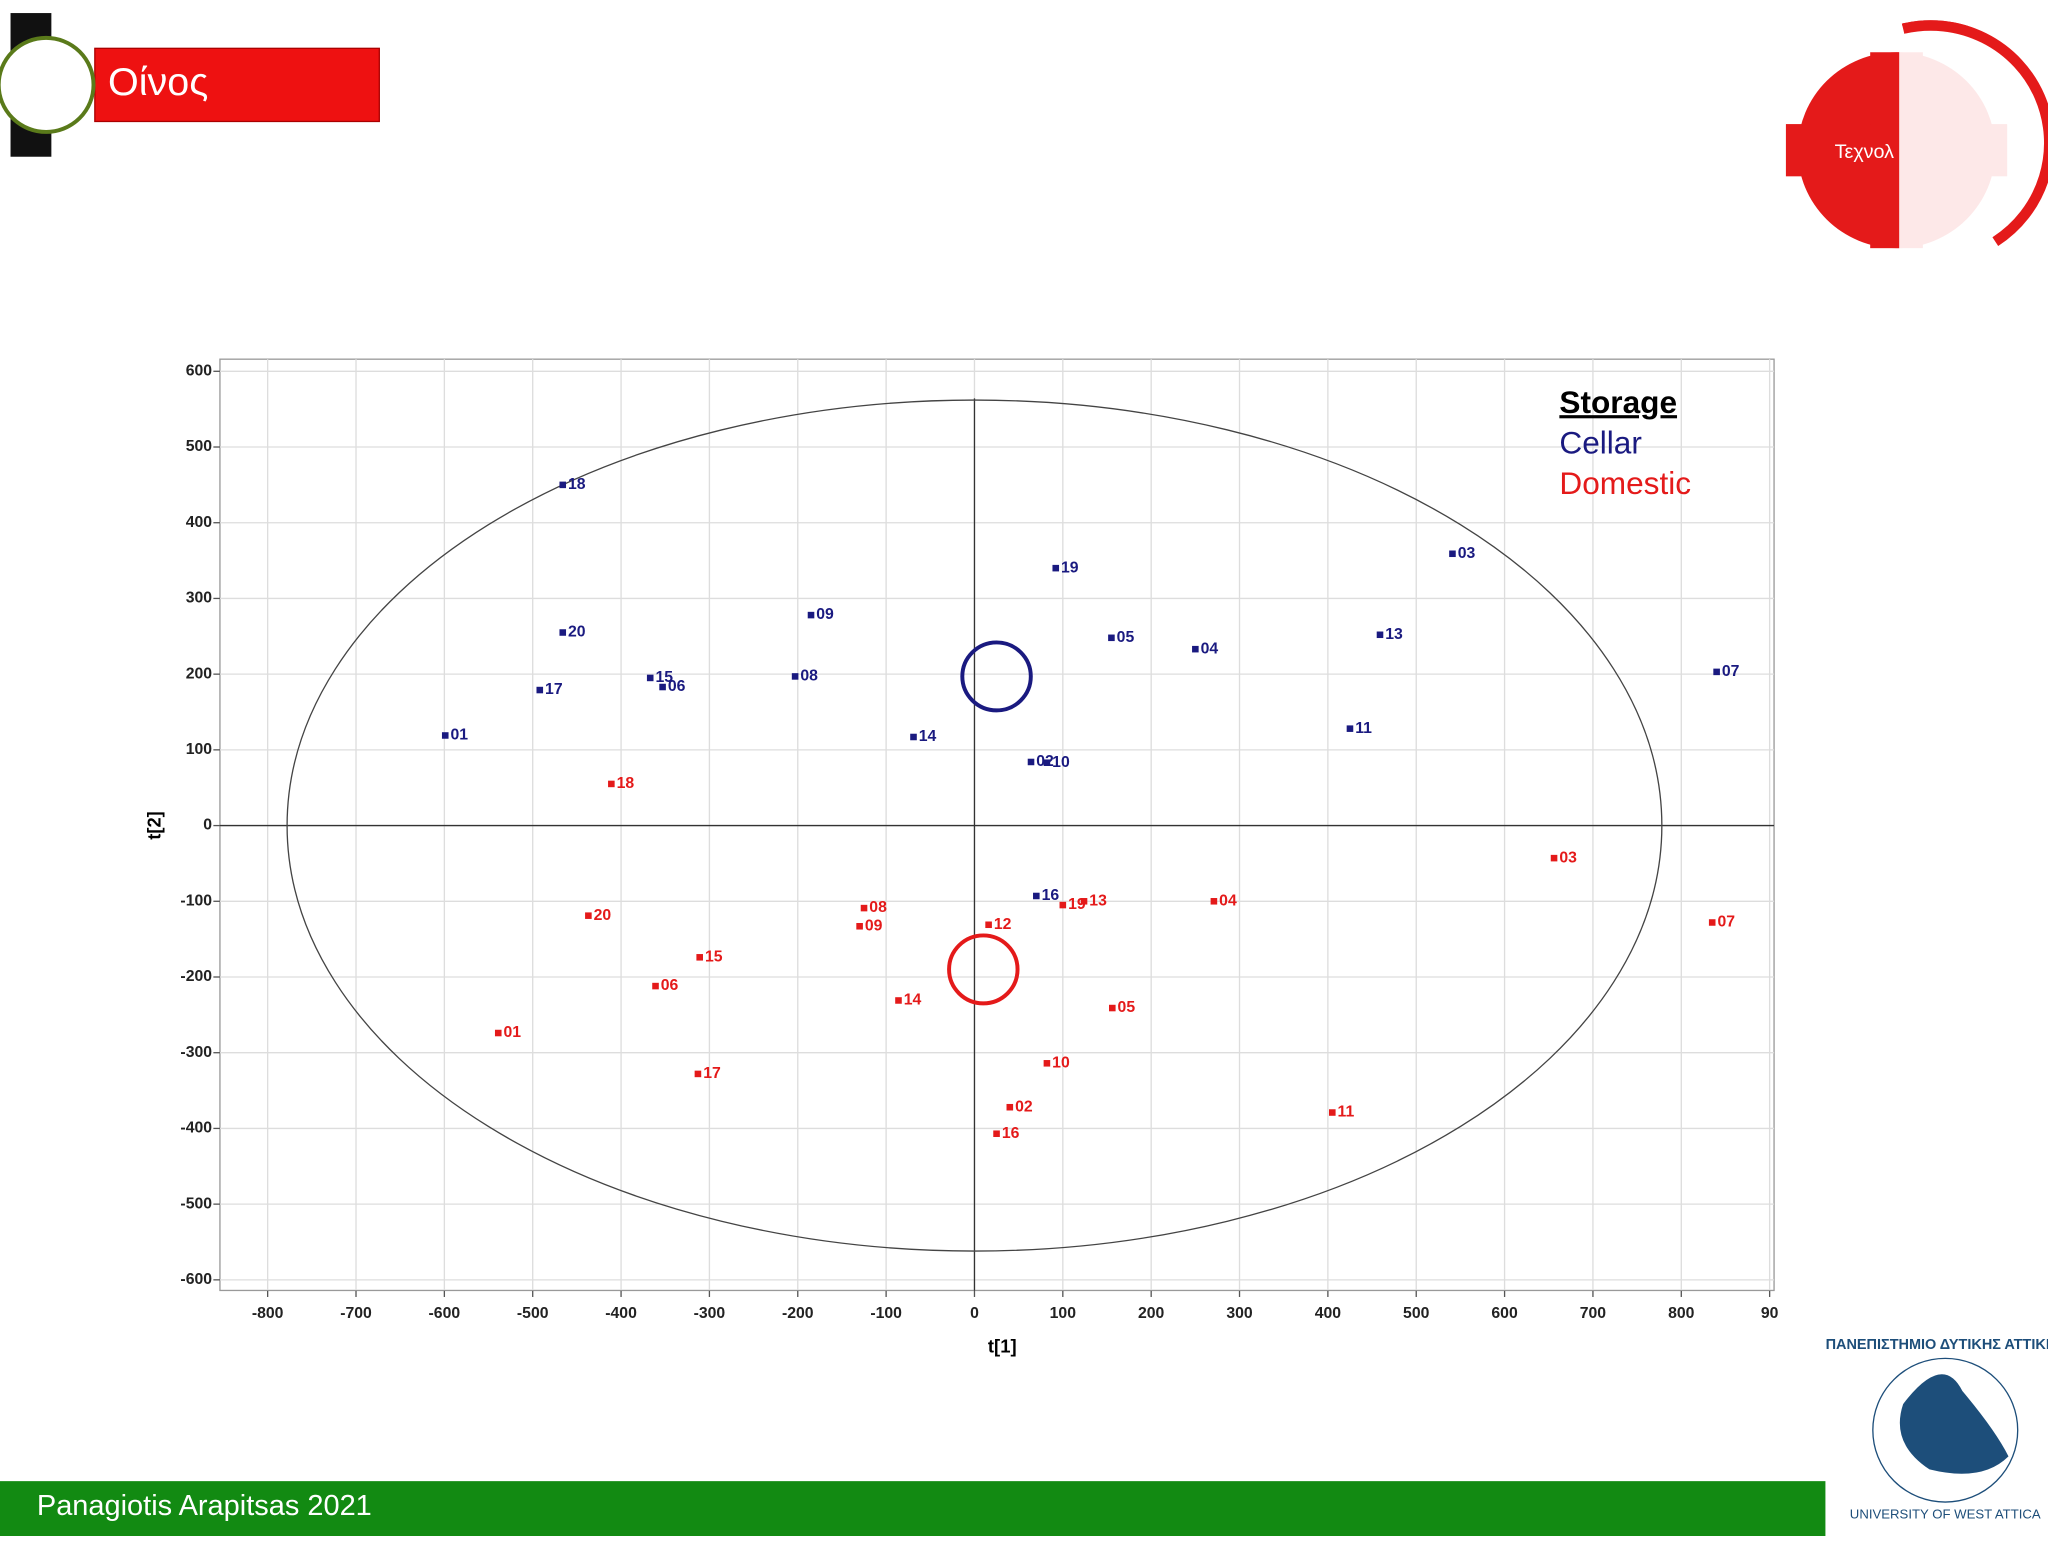 The image size is (2048, 1541). Describe the element at coordinates (196, 1128) in the screenshot. I see `y-tick-label: -400` at that location.